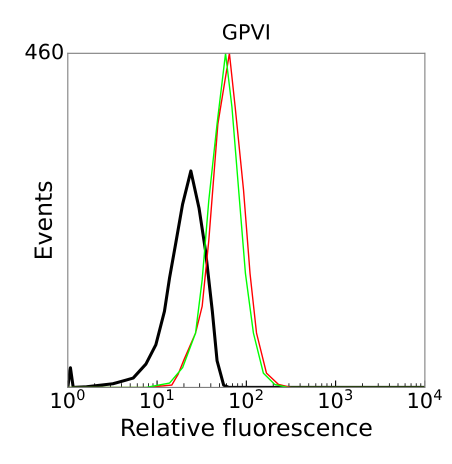 This screenshot has width=452, height=464. Describe the element at coordinates (44, 52) in the screenshot. I see `text: 460` at that location.